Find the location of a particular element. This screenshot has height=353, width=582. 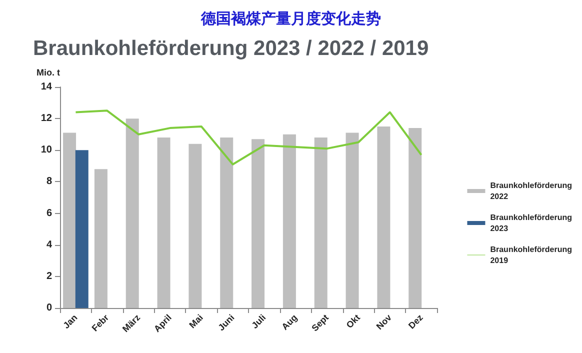

y-tick-label: 10 is located at coordinates (46, 150).